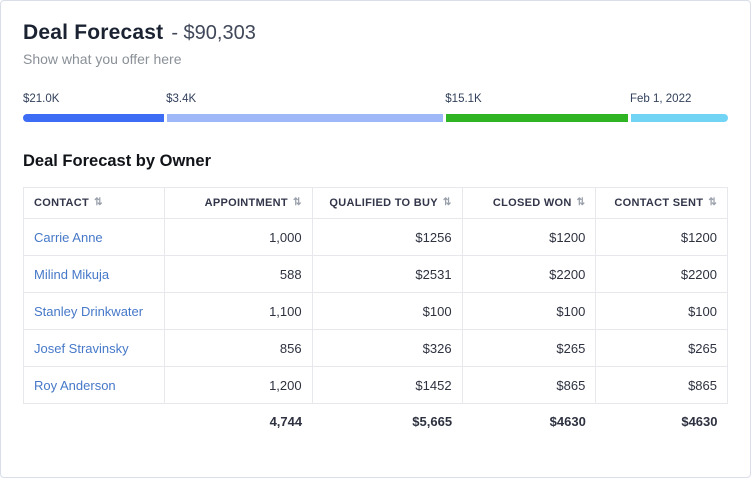 Image resolution: width=751 pixels, height=478 pixels. I want to click on total-contact-sent: $4630, so click(661, 421).